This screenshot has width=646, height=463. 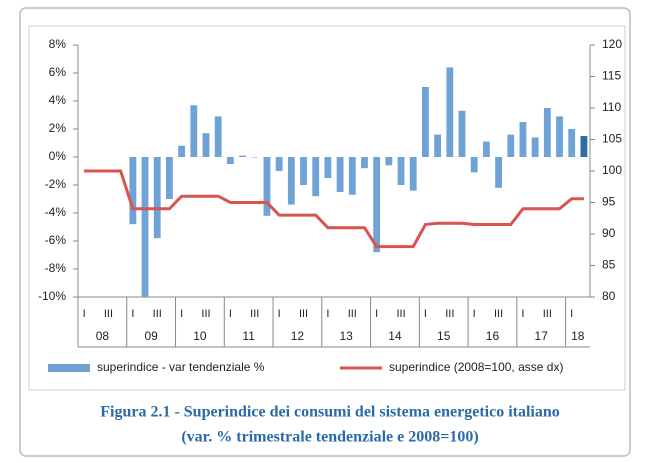 I want to click on y2-tick-label: 85, so click(x=609, y=265).